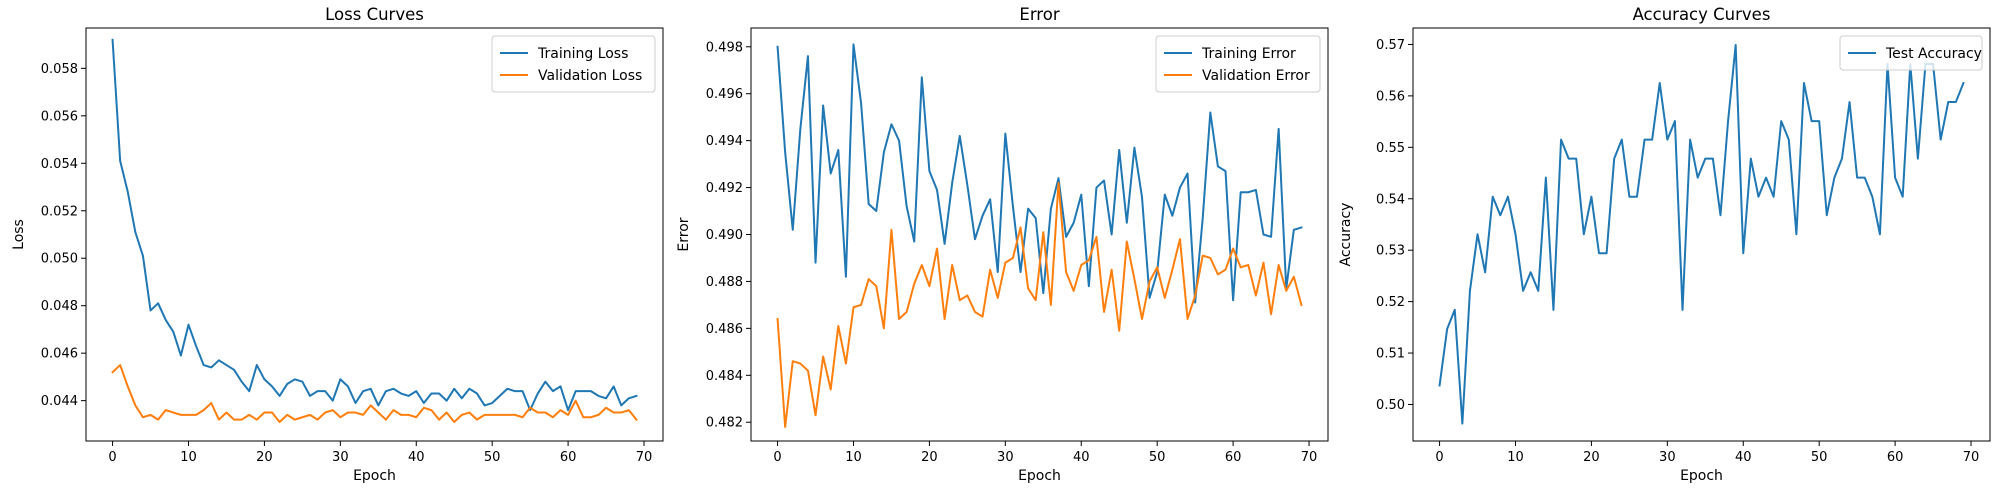  What do you see at coordinates (59, 306) in the screenshot?
I see `y-tick-label: 0.048` at bounding box center [59, 306].